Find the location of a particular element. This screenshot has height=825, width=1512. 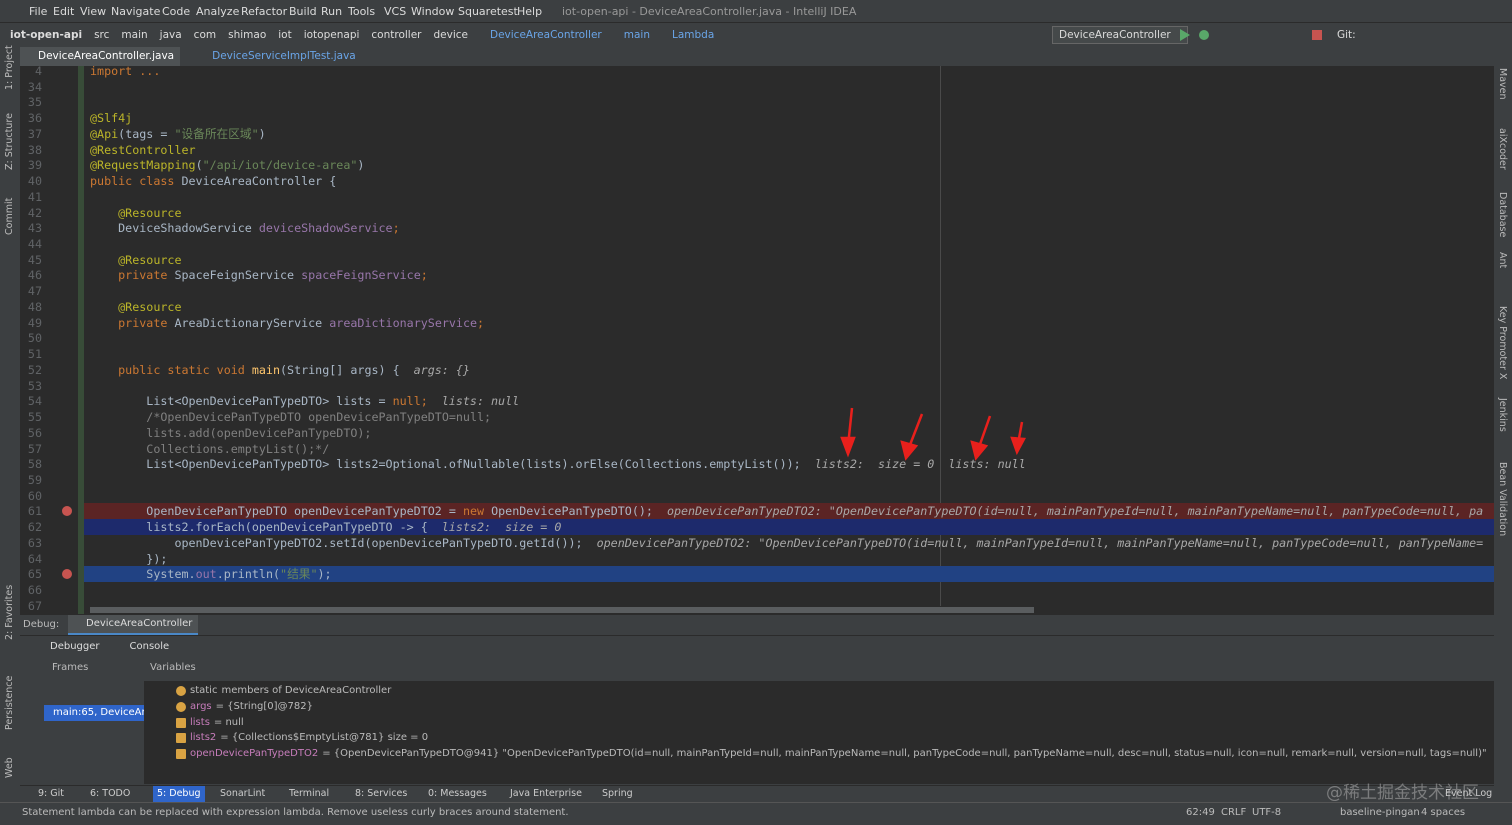

code-token: @RequestMapping is located at coordinates (143, 165).